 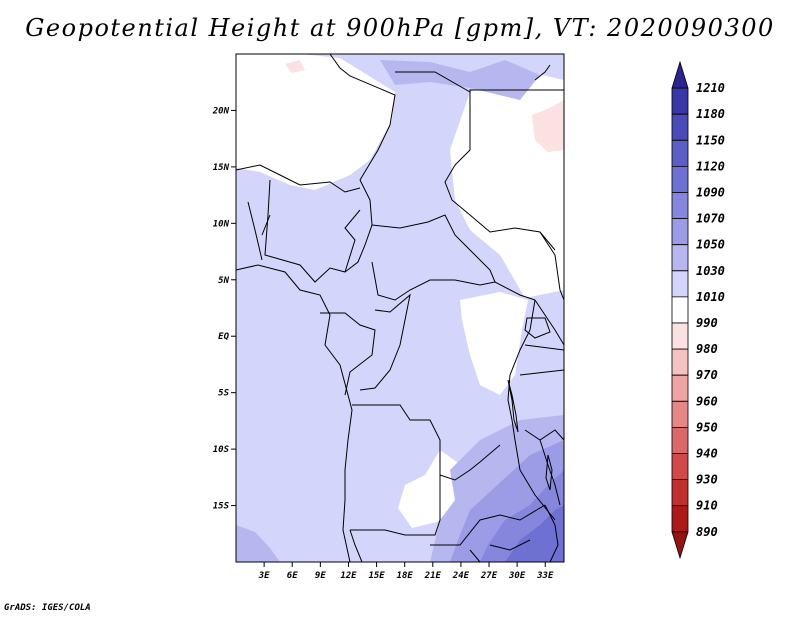 I want to click on border-chad-car, so click(x=433, y=248).